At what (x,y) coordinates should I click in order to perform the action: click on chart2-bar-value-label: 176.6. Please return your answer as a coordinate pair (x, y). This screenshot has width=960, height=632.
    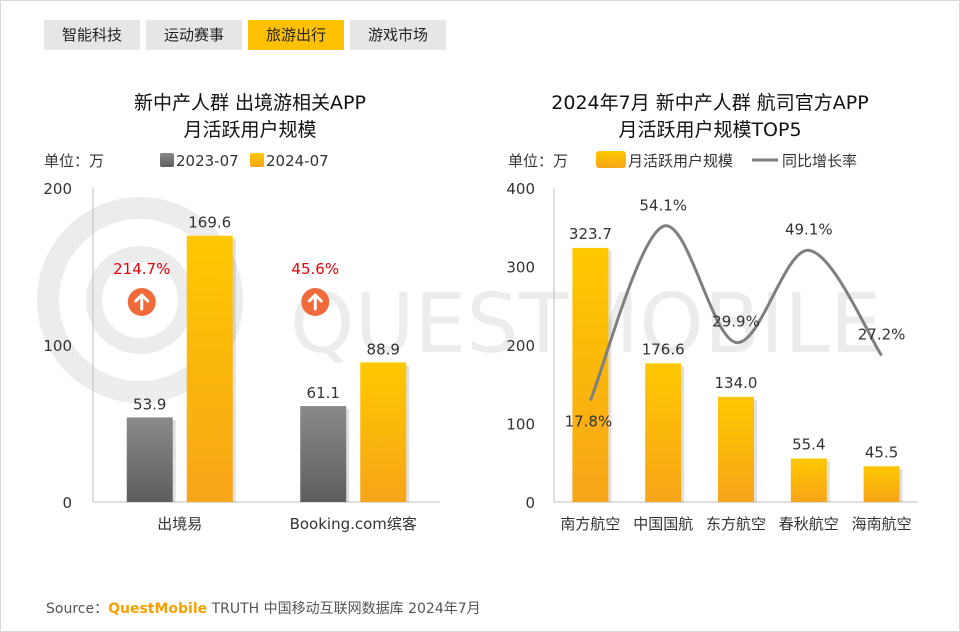
    Looking at the image, I should click on (663, 349).